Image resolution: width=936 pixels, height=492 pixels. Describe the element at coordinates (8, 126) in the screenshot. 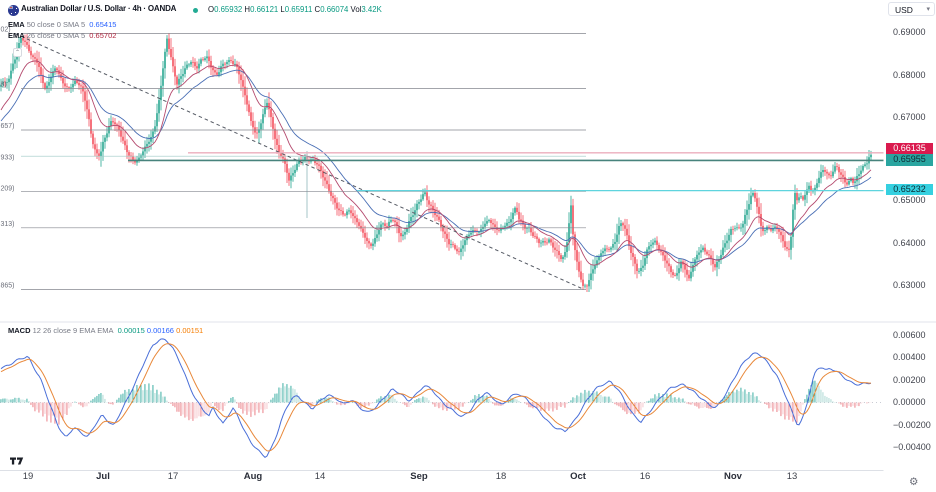

I see `svg-text: 657)` at that location.